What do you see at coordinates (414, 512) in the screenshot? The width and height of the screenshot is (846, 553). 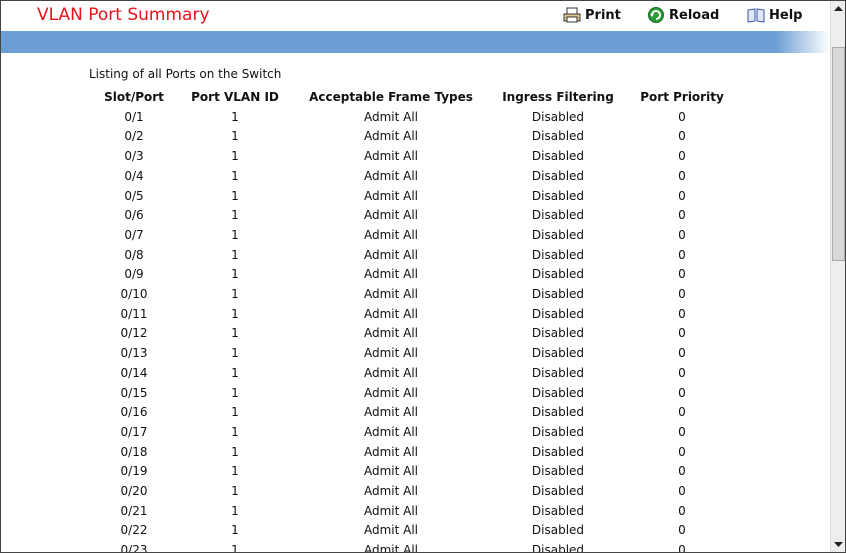 I see `table-row: 0/21 1 Admit All Disabled 0` at bounding box center [414, 512].